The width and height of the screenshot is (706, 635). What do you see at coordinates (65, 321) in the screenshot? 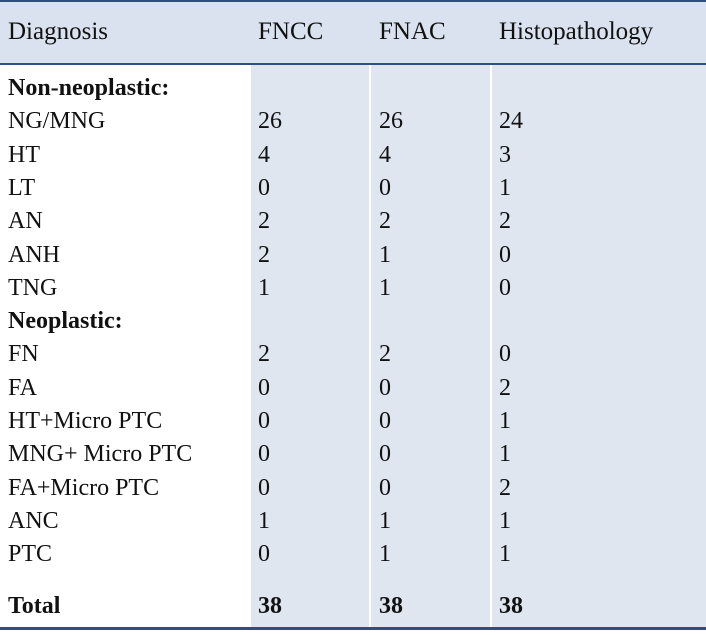
I see `section-title: Neoplastic:` at bounding box center [65, 321].